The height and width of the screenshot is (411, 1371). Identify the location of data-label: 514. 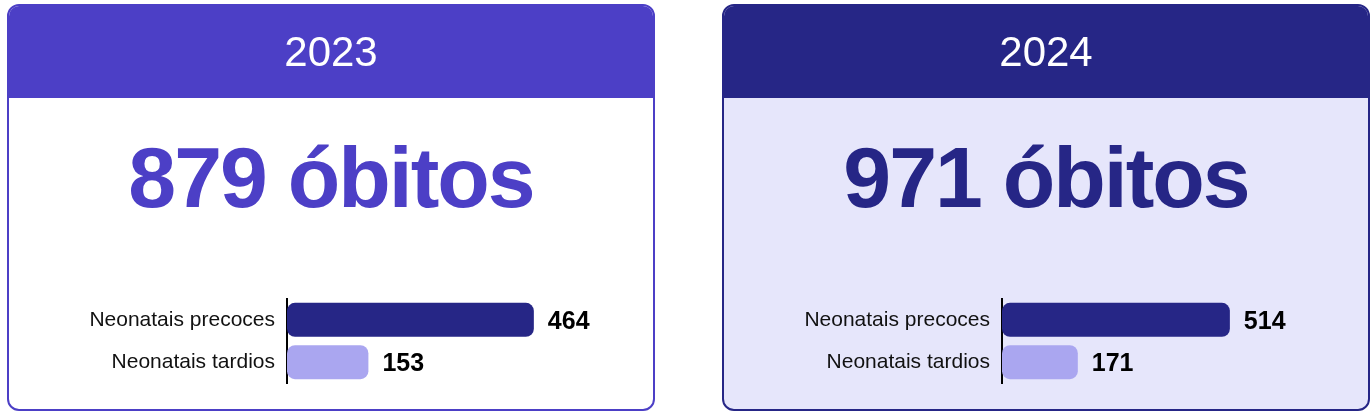
(1264, 319).